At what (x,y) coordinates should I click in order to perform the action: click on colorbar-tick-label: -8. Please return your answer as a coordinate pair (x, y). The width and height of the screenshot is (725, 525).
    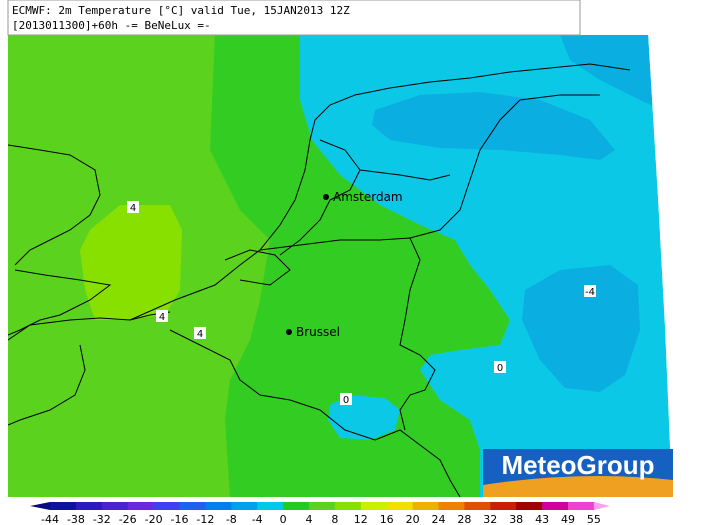
    Looking at the image, I should click on (231, 519).